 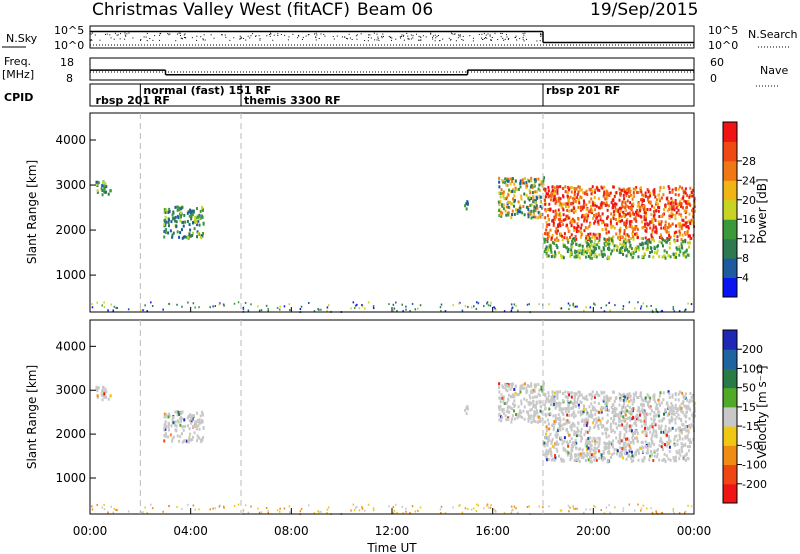 I want to click on cpid-name: normal (fast) 151 RF, so click(x=207, y=90).